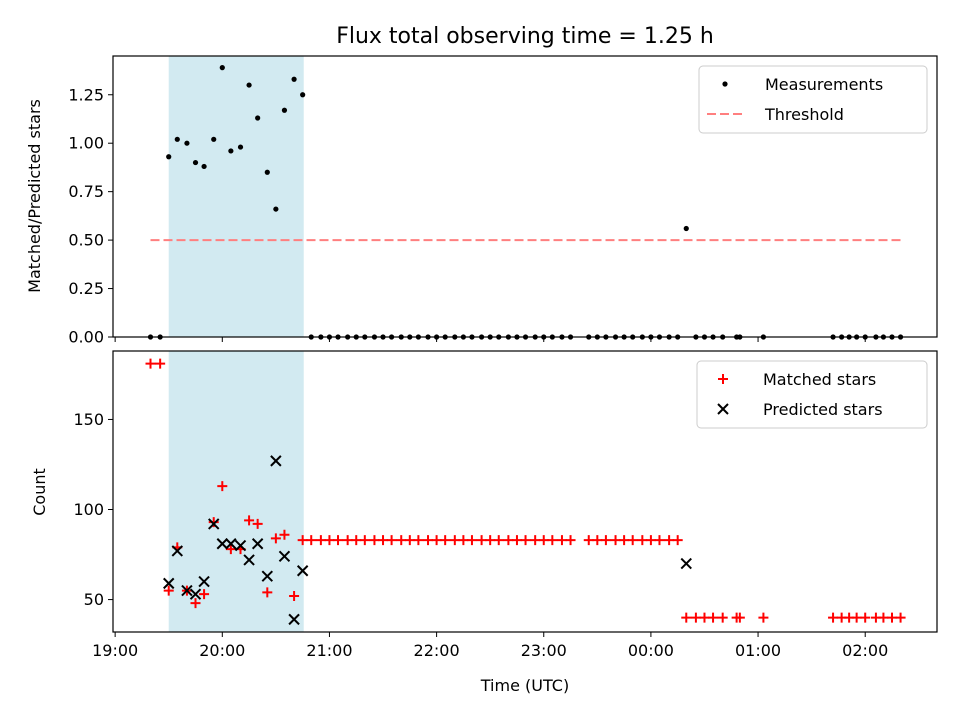 The image size is (960, 724). Describe the element at coordinates (544, 650) in the screenshot. I see `x-tick-label: 23:00` at that location.